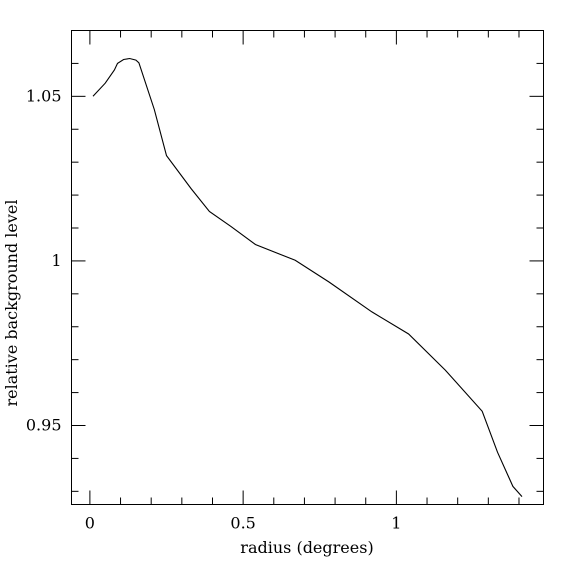  I want to click on y-tick-label: 1, so click(56, 260).